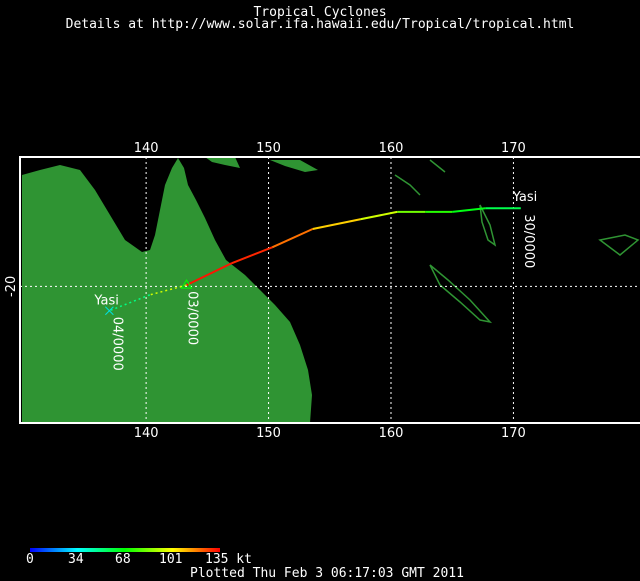  I want to click on mid-time-label: 03/0000, so click(192, 318).